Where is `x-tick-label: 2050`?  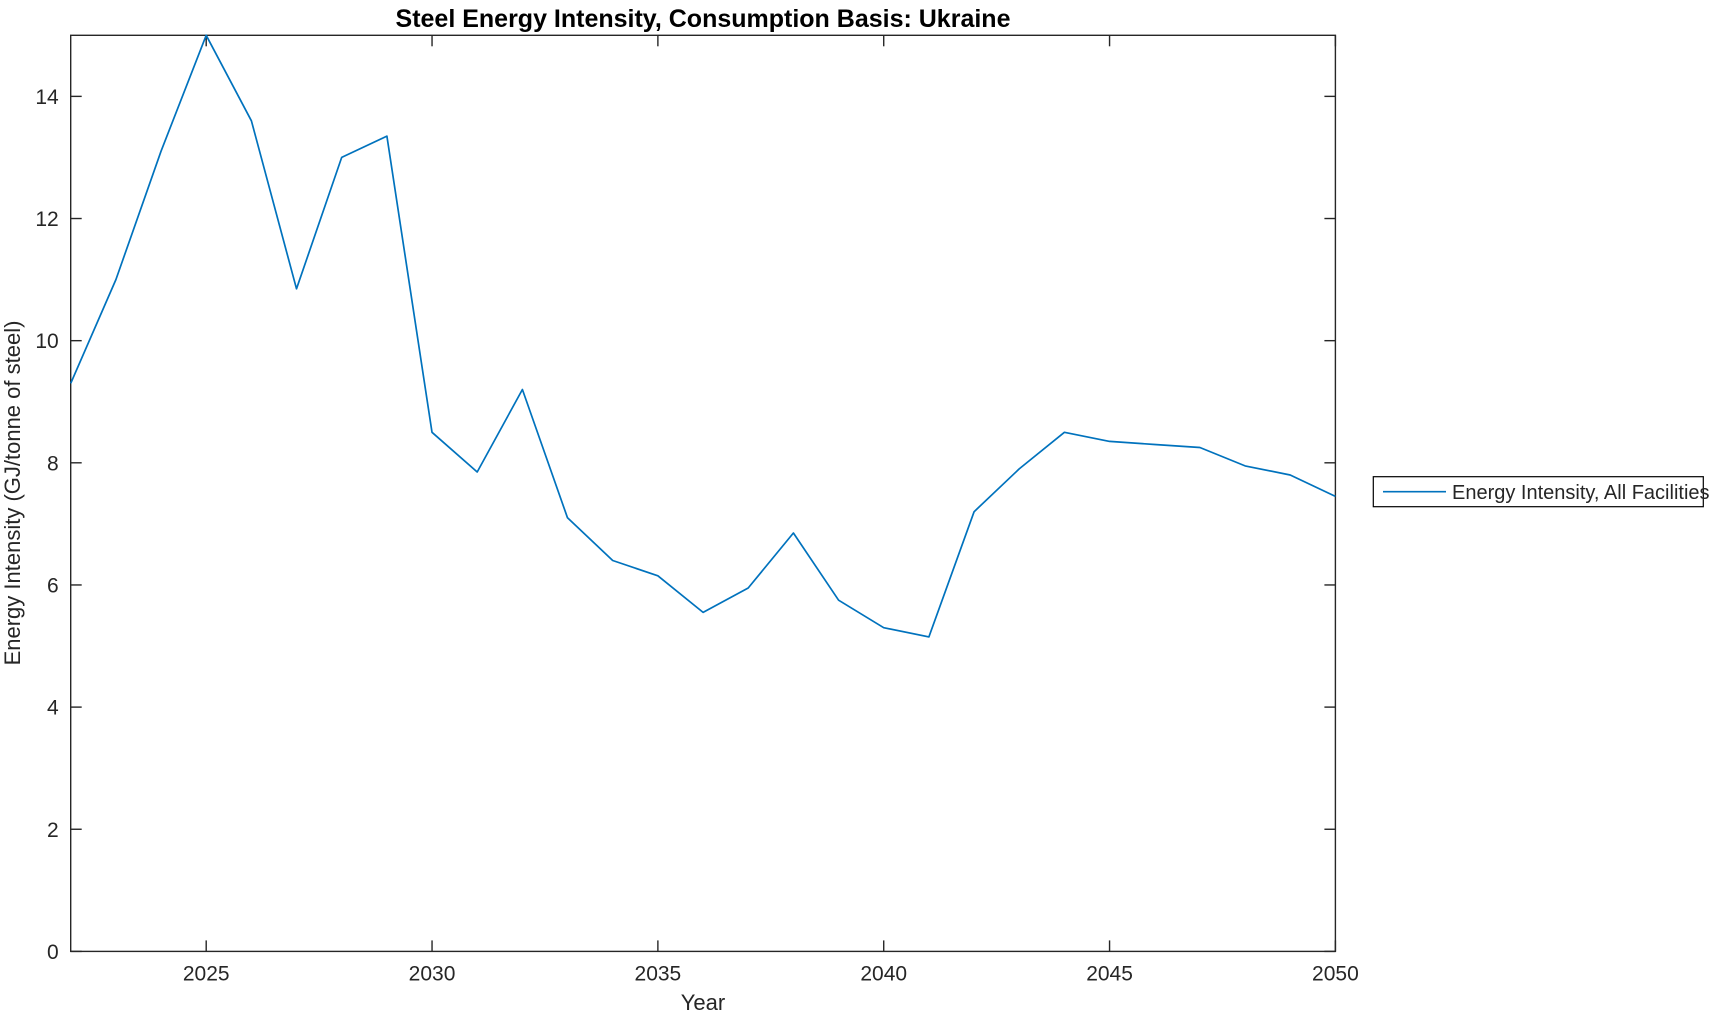
x-tick-label: 2050 is located at coordinates (1335, 973).